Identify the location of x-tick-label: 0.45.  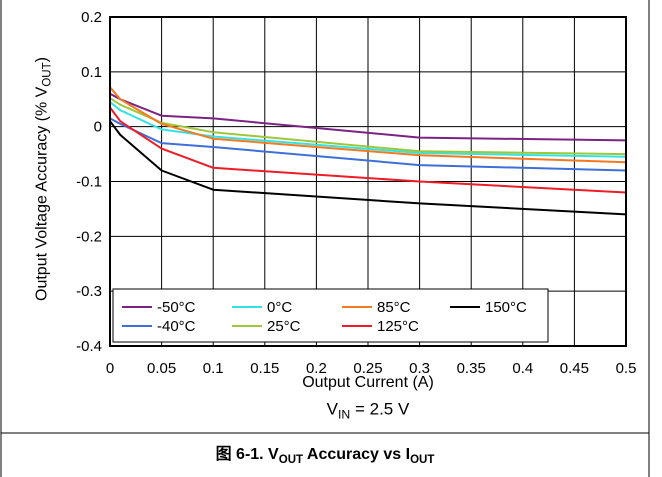
(574, 368).